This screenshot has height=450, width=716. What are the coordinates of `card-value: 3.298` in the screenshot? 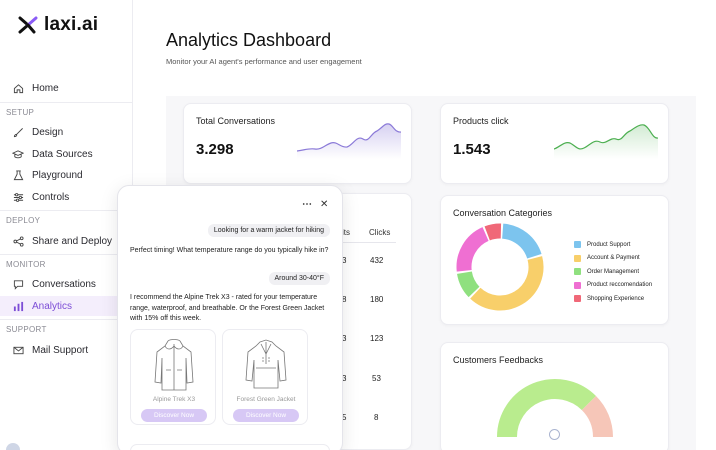 It's located at (215, 149).